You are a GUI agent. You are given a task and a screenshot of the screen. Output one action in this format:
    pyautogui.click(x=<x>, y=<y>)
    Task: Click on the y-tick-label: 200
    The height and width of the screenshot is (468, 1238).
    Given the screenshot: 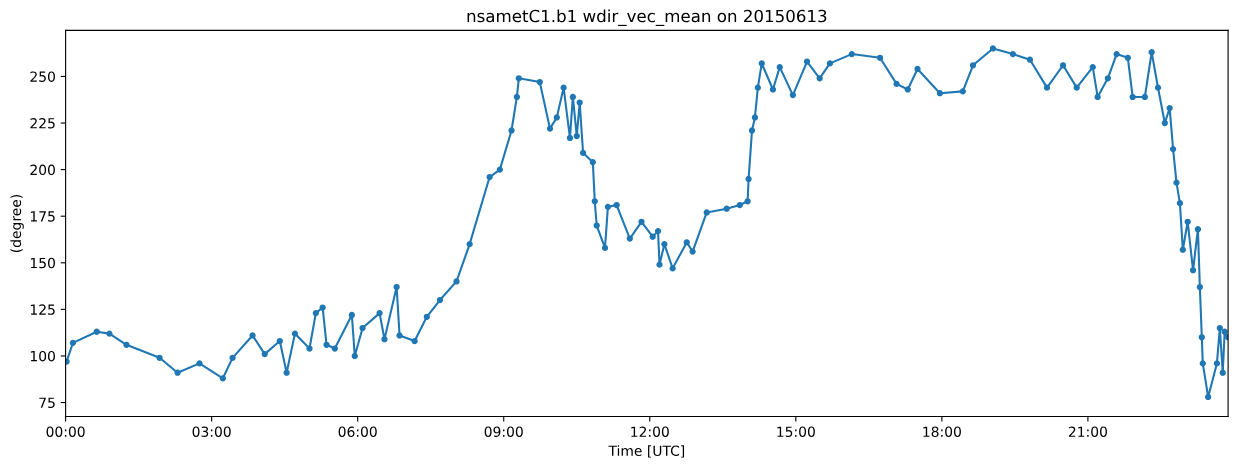 What is the action you would take?
    pyautogui.click(x=42, y=170)
    